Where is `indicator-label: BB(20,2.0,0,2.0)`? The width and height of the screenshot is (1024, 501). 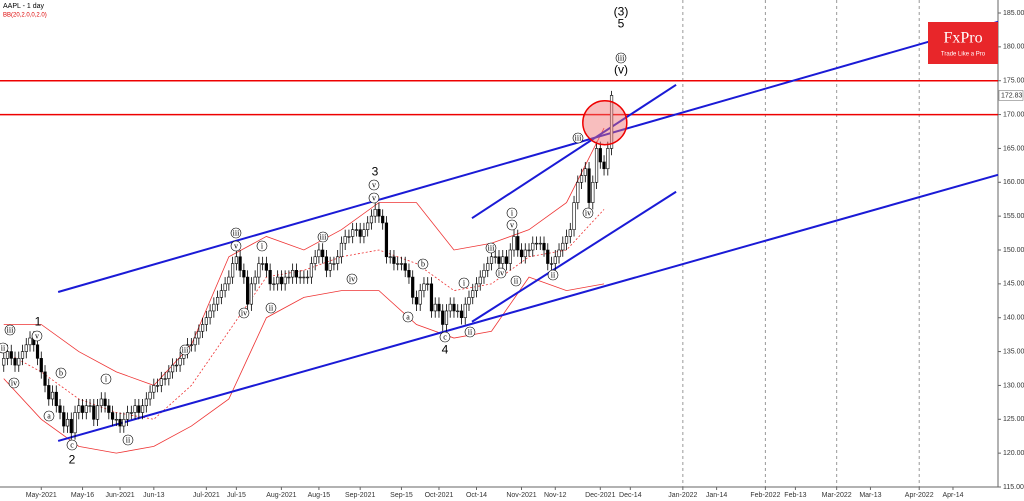 indicator-label: BB(20,2.0,0,2.0) is located at coordinates (25, 16).